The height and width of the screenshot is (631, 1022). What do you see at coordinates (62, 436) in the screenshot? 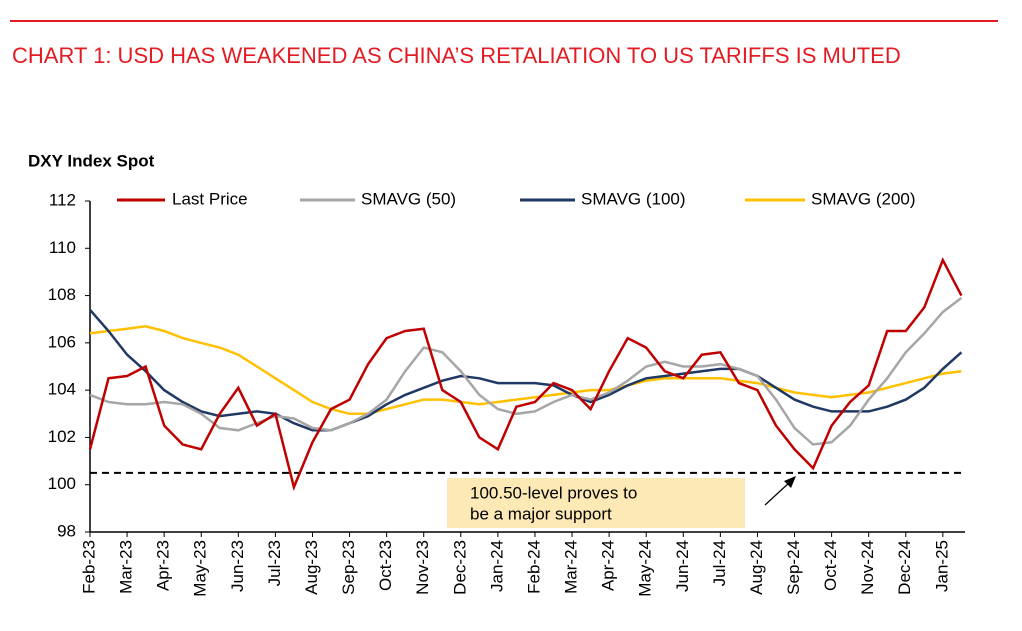
I see `y-tick-label: 102` at bounding box center [62, 436].